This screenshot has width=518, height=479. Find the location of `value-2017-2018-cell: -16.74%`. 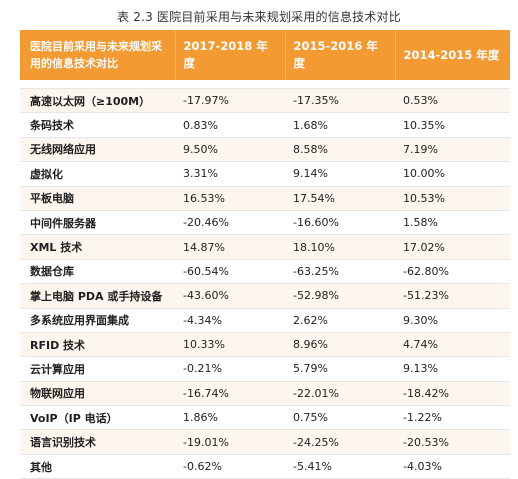

value-2017-2018-cell: -16.74% is located at coordinates (230, 394).